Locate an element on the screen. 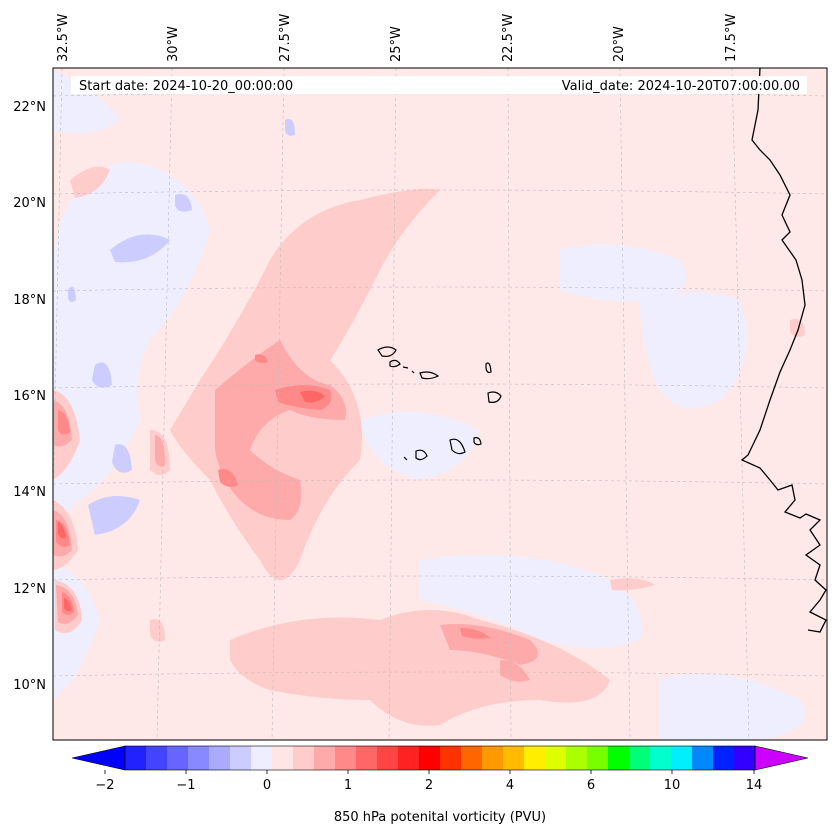 The height and width of the screenshot is (836, 837). colorbar-cells is located at coordinates (440, 758).